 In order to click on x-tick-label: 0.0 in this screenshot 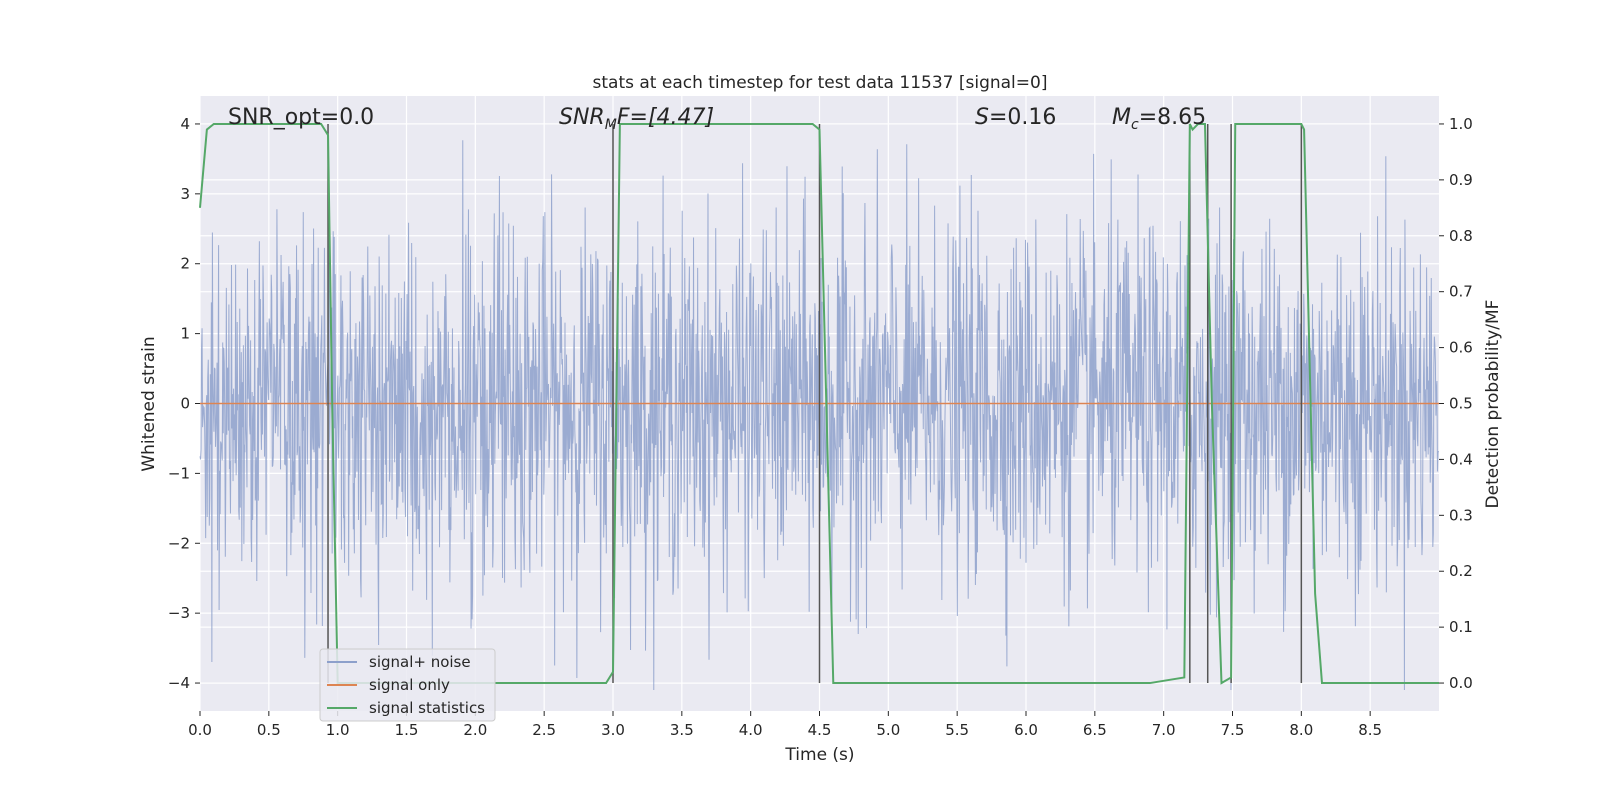, I will do `click(200, 730)`.